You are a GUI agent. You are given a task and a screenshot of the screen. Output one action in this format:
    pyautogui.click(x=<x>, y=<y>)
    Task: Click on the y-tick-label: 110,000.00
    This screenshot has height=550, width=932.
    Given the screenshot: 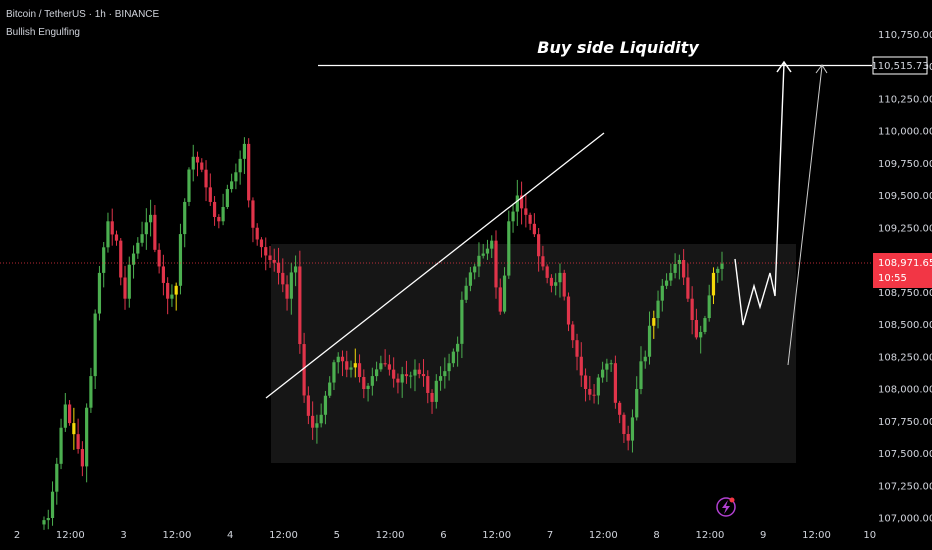 What is the action you would take?
    pyautogui.click(x=905, y=132)
    